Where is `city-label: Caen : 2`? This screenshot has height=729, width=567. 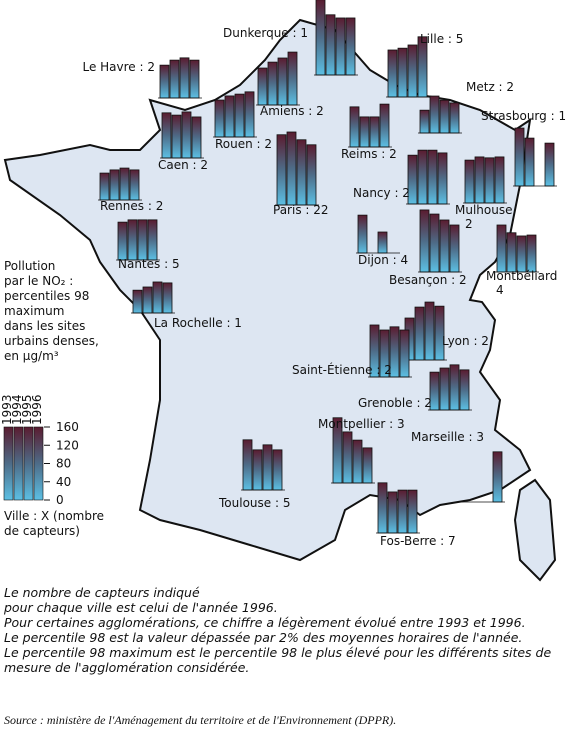
city-label: Caen : 2 is located at coordinates (183, 165).